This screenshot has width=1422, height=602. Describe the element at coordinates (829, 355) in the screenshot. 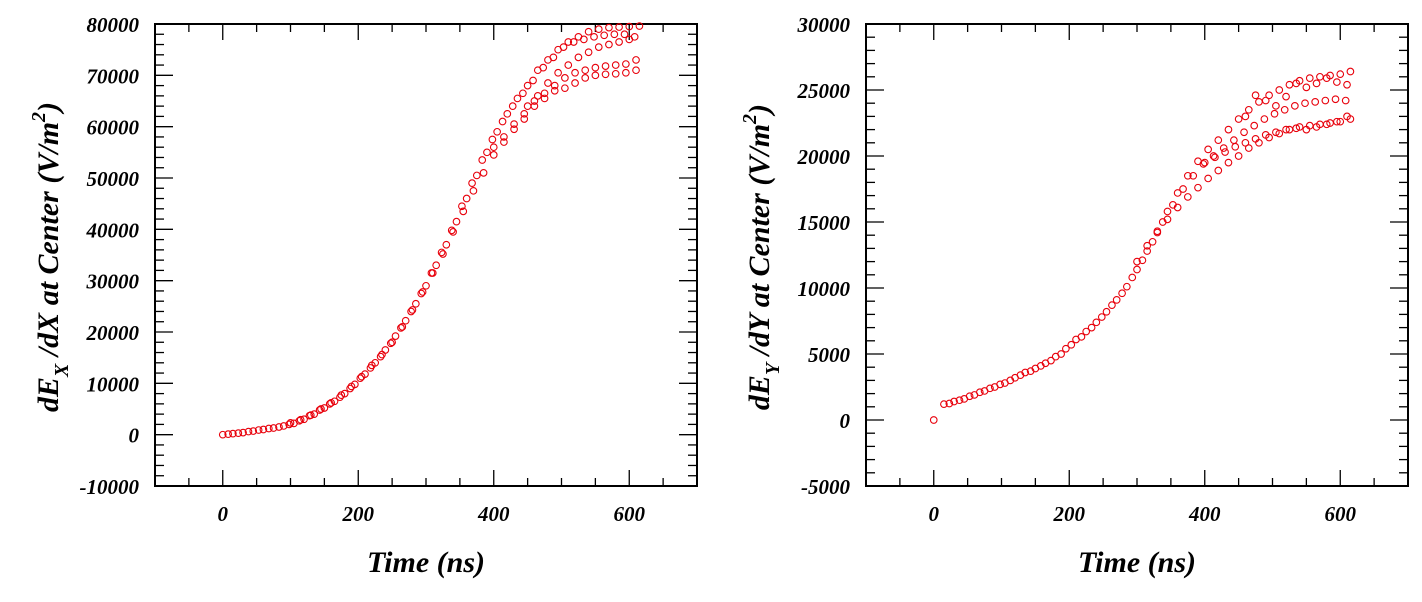

I see `y-tick-label: 5000` at that location.